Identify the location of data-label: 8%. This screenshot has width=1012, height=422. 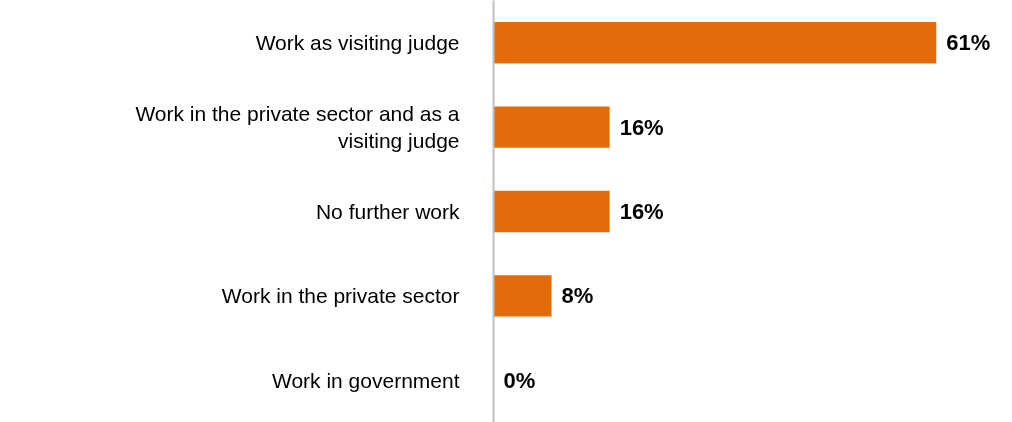
(577, 296).